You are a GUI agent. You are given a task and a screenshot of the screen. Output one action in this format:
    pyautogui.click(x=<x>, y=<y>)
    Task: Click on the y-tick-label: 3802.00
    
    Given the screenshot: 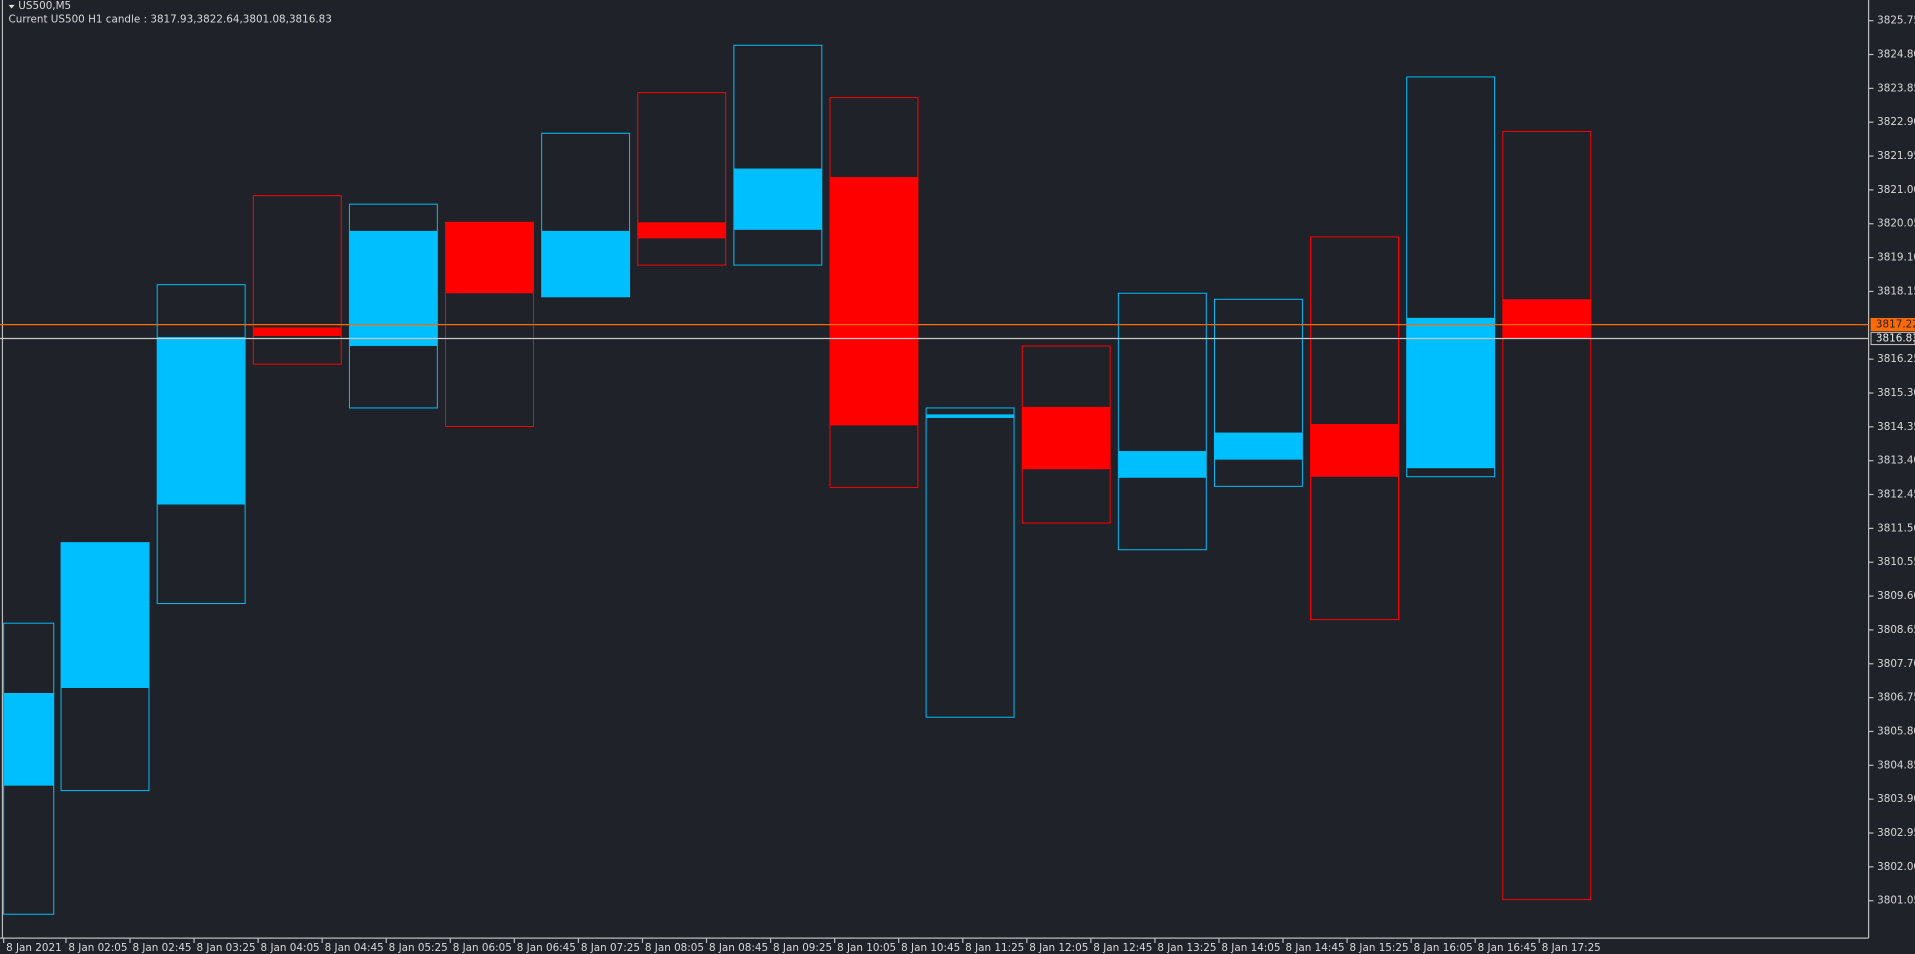 What is the action you would take?
    pyautogui.click(x=1896, y=867)
    